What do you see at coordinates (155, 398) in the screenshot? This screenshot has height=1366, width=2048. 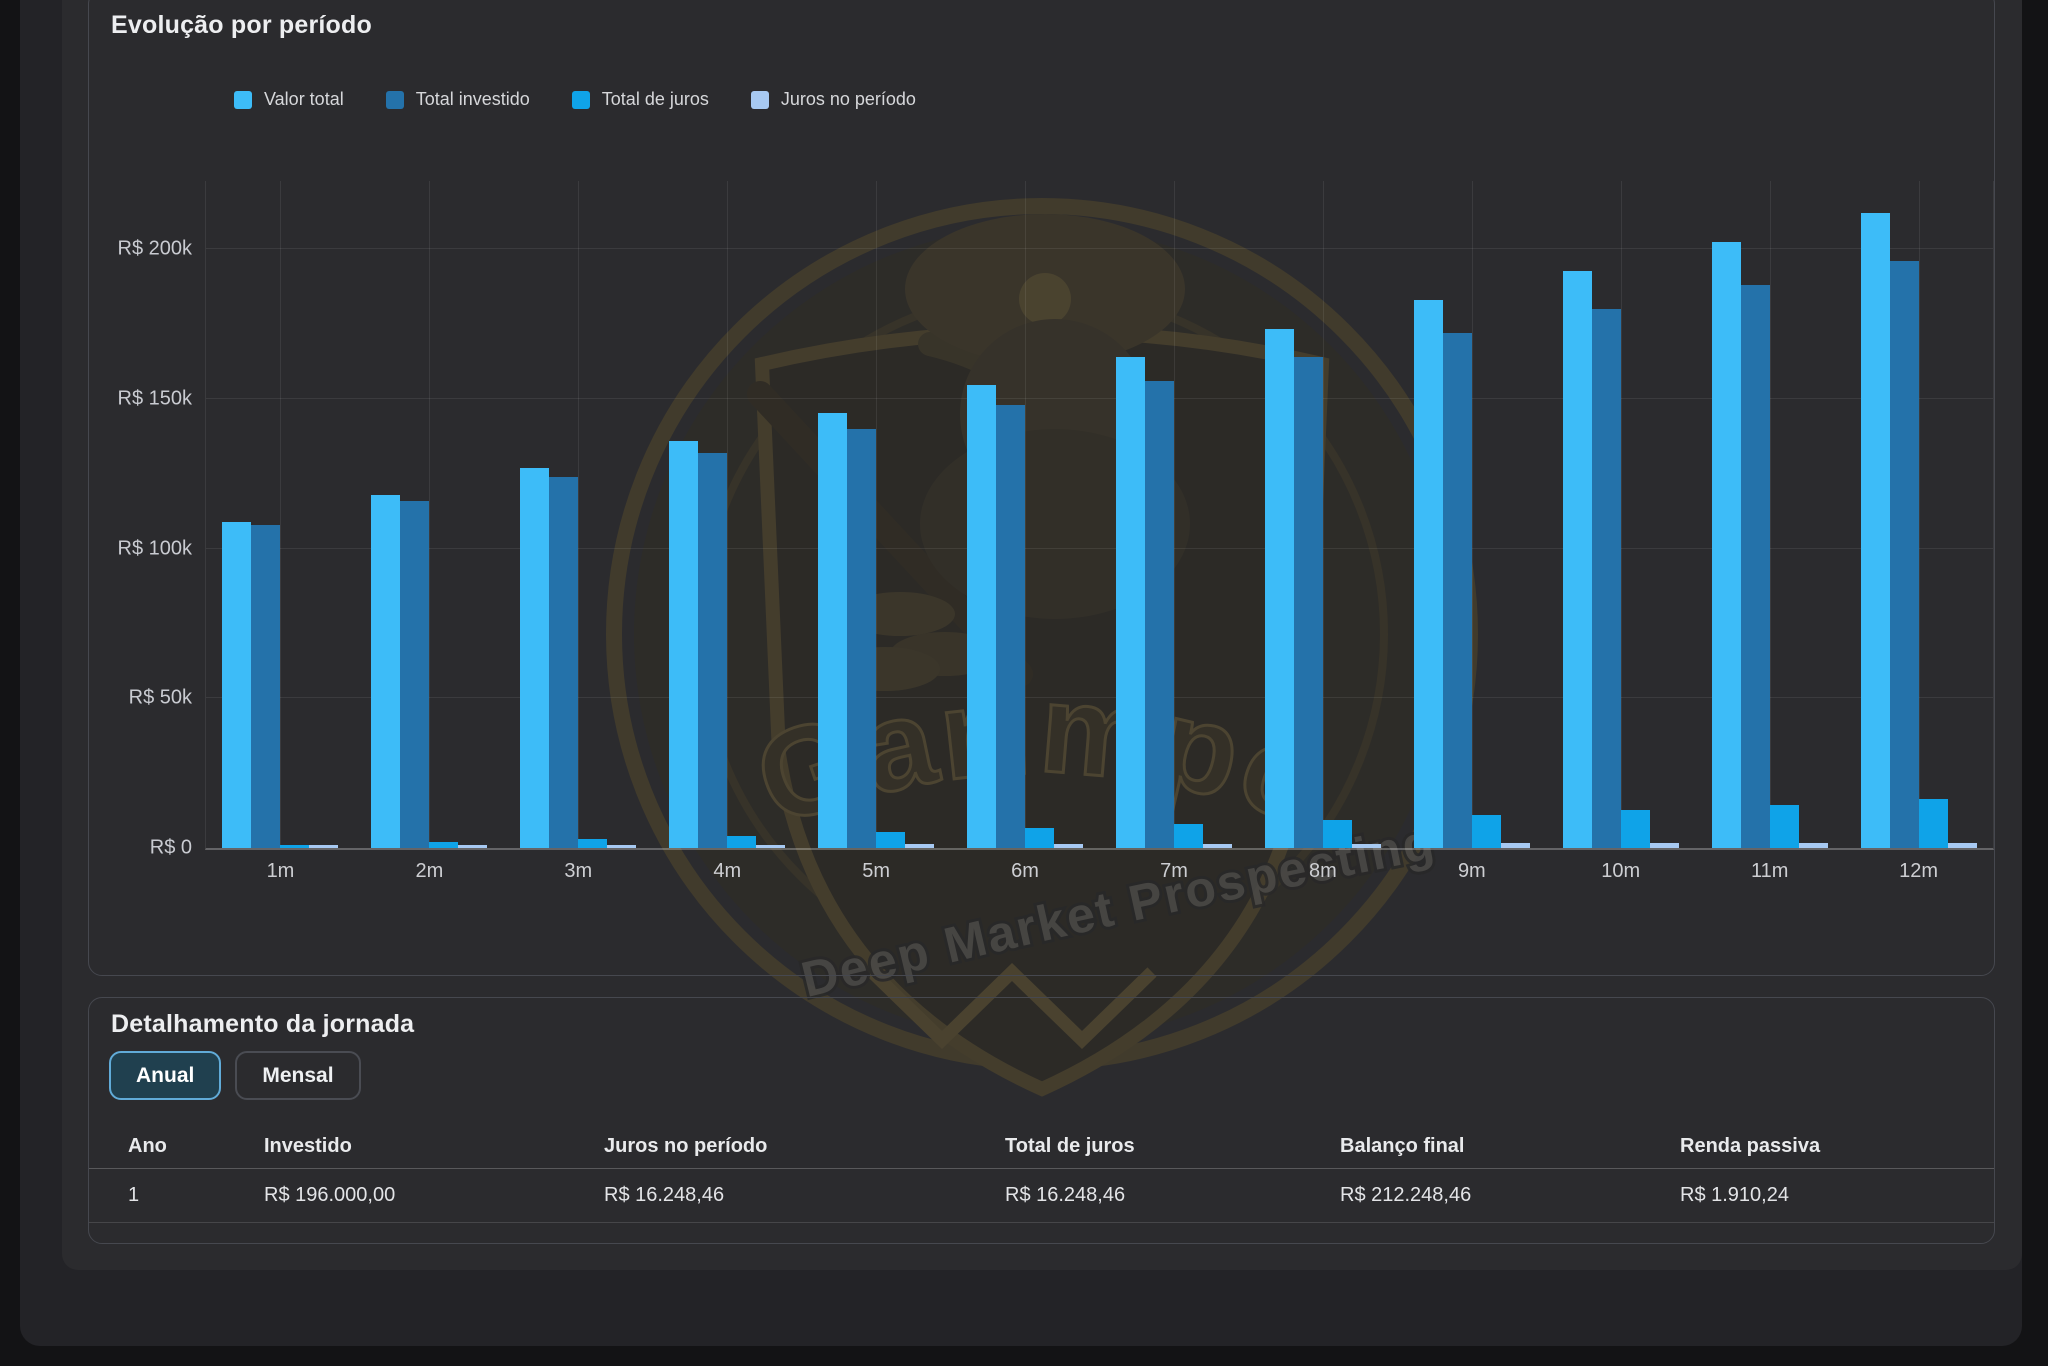 I see `y-axis-label: R$ 150k` at bounding box center [155, 398].